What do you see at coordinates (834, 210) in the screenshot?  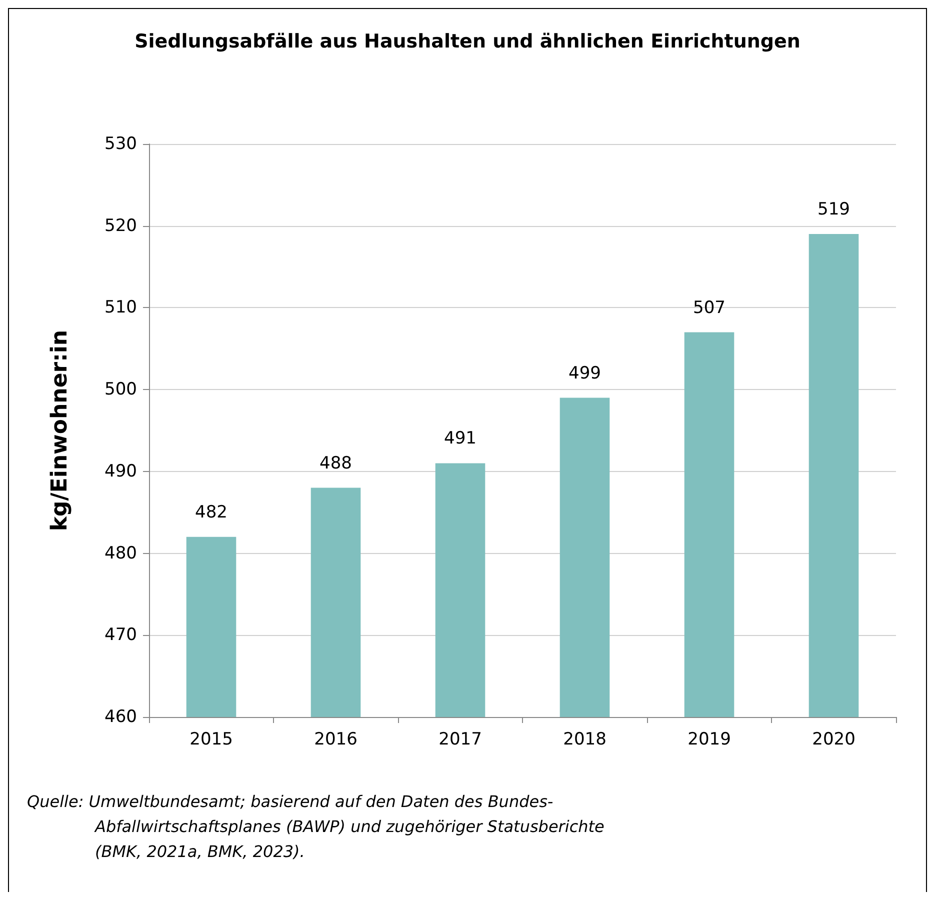 I see `data-label: 519` at bounding box center [834, 210].